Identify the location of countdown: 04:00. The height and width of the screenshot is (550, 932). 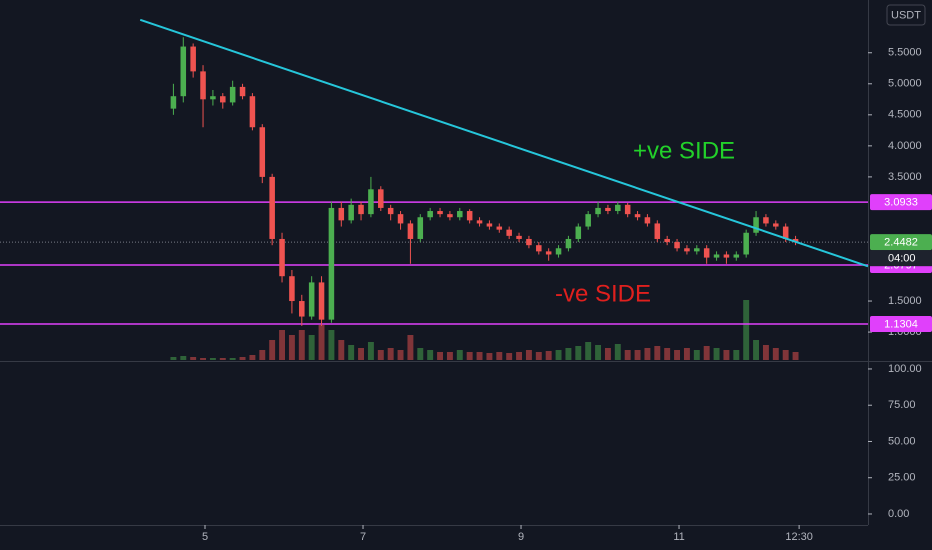
(902, 259).